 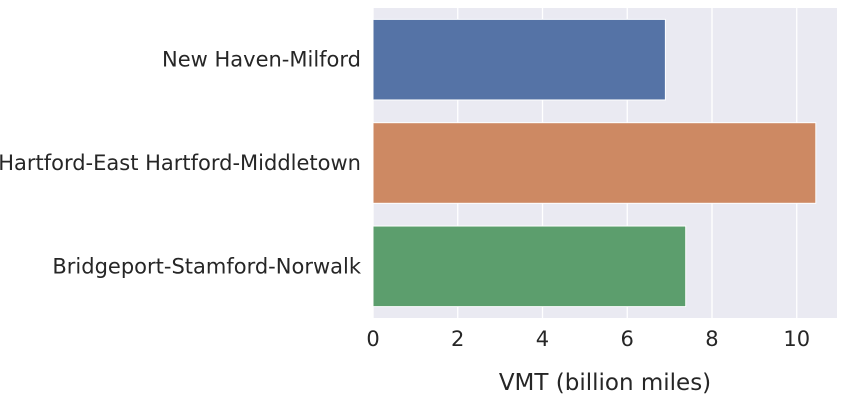 What do you see at coordinates (206, 266) in the screenshot?
I see `category-label: Bridgeport-Stamford-Norwalk` at bounding box center [206, 266].